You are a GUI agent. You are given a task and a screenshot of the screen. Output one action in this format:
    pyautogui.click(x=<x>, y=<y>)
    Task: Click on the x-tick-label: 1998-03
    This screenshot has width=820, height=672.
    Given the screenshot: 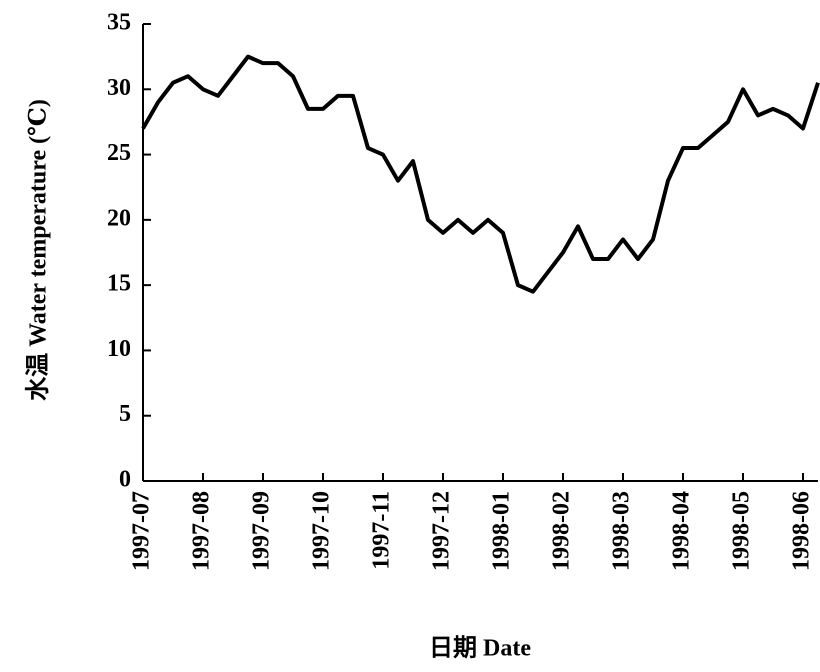 What is the action you would take?
    pyautogui.click(x=622, y=531)
    